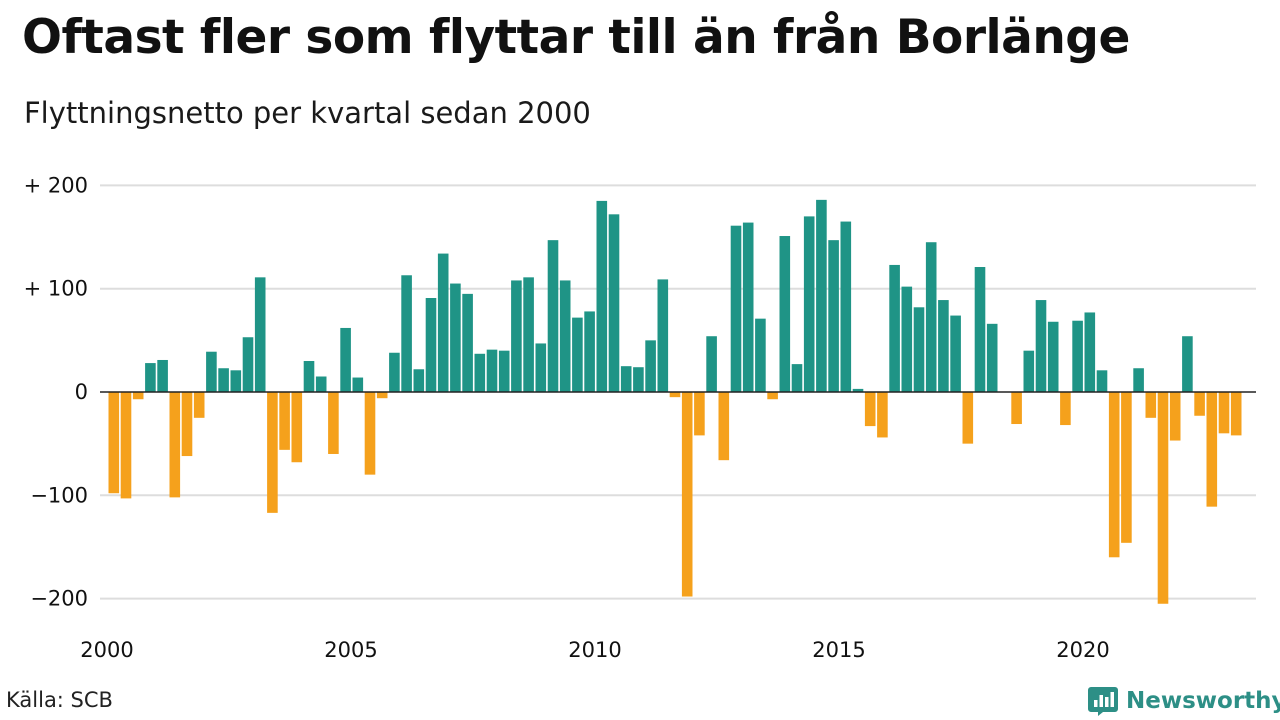  What do you see at coordinates (59, 599) in the screenshot?
I see `y-tick-label: −200` at bounding box center [59, 599].